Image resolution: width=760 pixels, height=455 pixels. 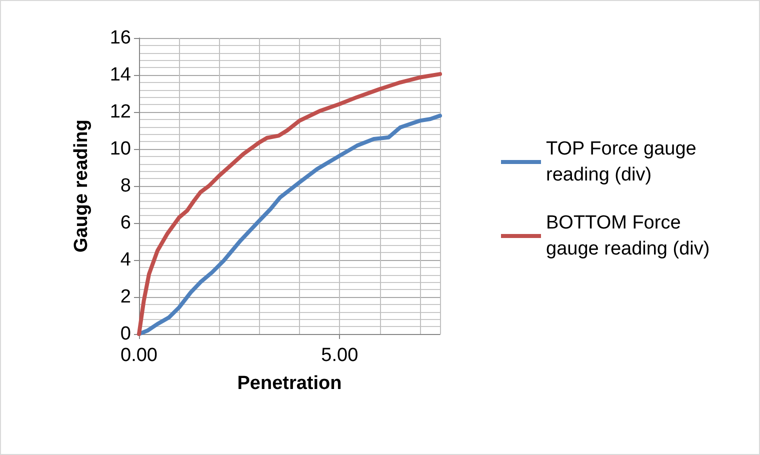 I want to click on y-tick-label: 12, so click(x=120, y=112).